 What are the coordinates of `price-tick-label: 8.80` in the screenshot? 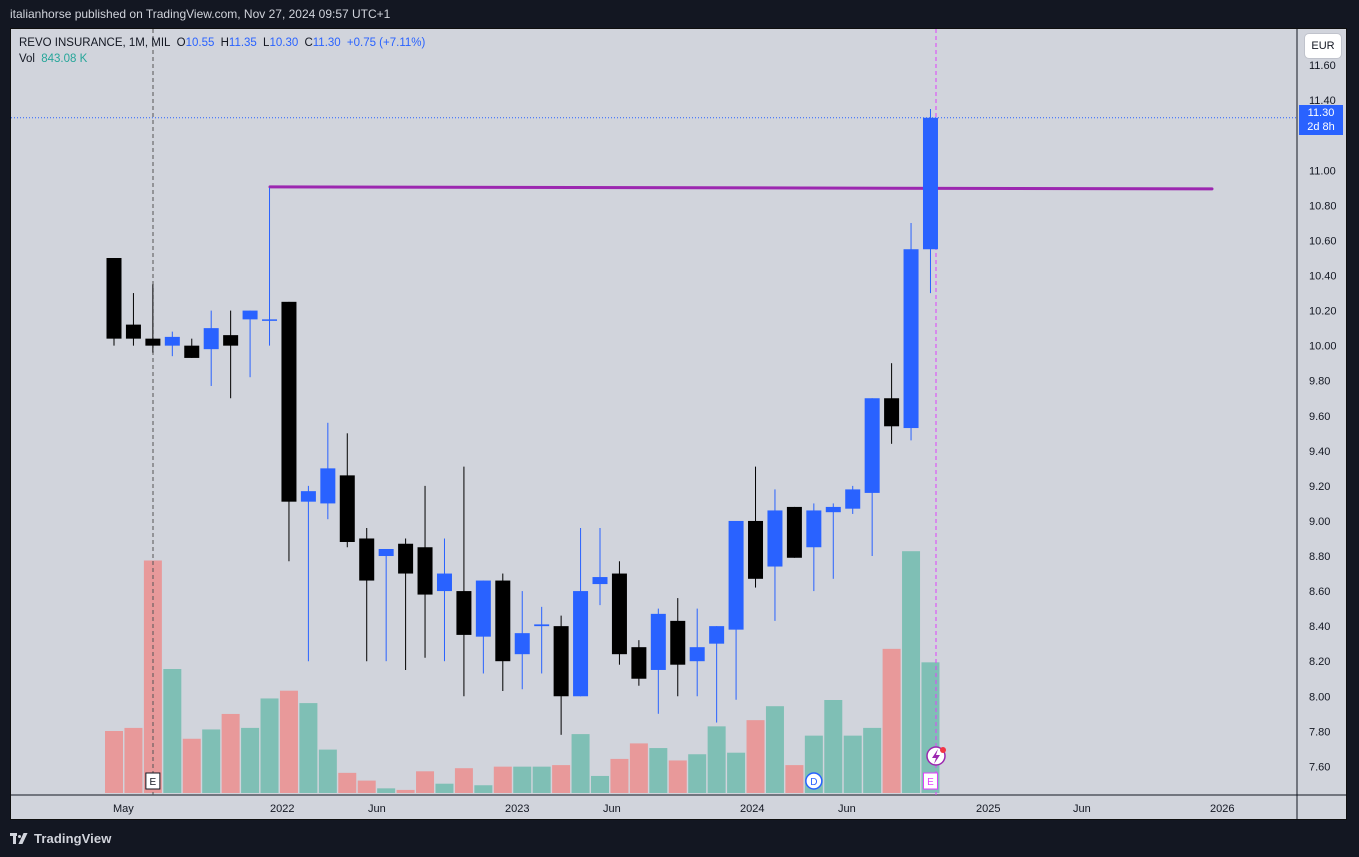 It's located at (1319, 557).